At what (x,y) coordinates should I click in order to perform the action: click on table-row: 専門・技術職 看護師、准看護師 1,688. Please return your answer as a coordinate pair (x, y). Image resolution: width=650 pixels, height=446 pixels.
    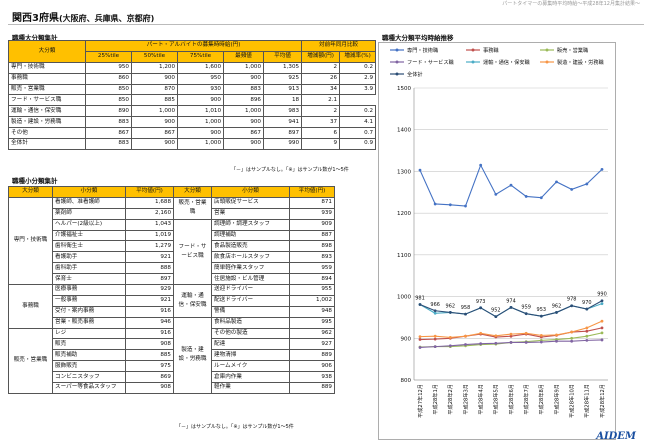
    Looking at the image, I should click on (91, 241).